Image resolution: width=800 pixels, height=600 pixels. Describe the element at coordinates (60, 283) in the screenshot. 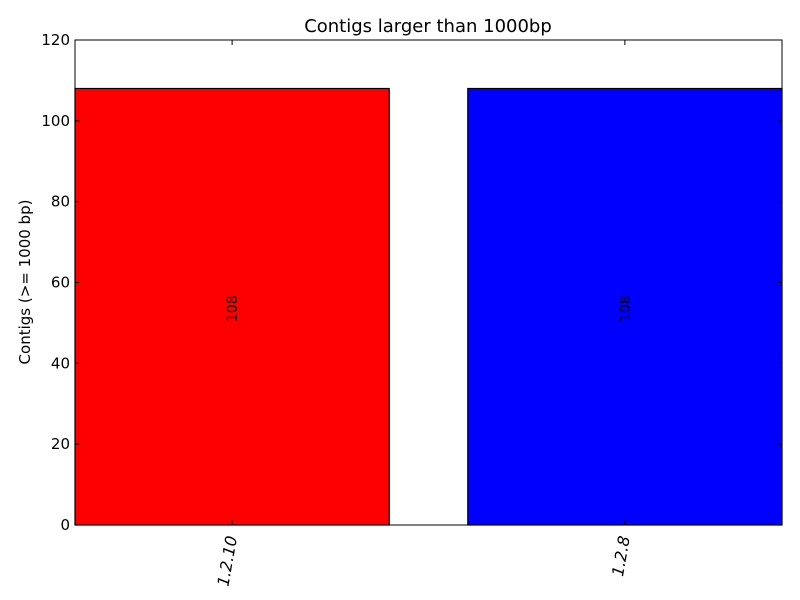

I see `y-tick-label: 60` at that location.